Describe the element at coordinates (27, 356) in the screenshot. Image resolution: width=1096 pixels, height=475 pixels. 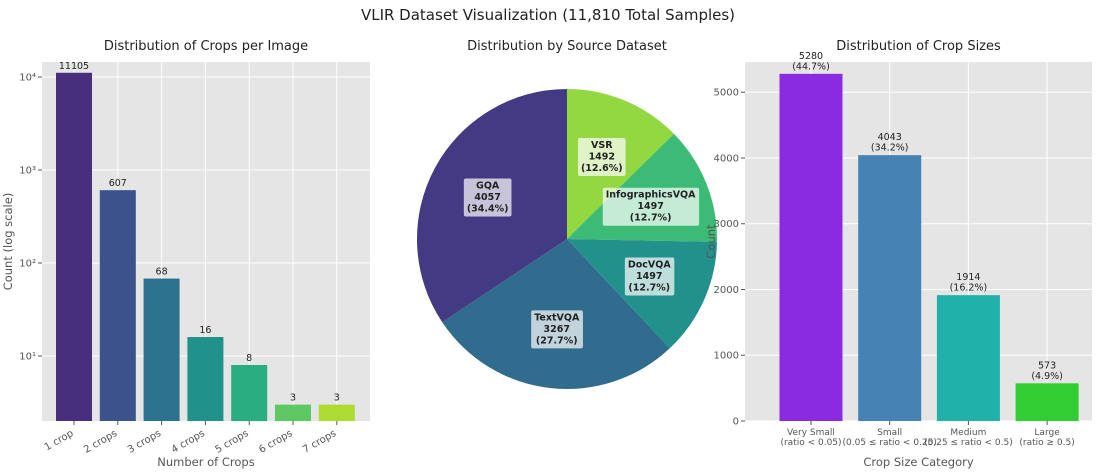
I see `y-tick-label: 10¹` at that location.